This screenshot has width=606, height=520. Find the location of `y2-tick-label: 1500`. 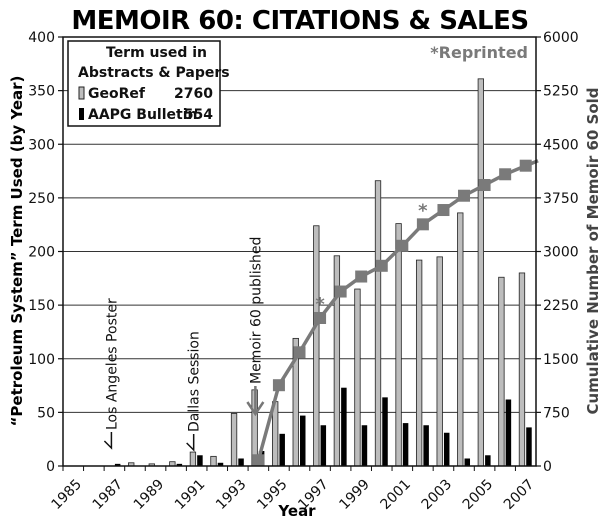

y2-tick-label: 1500 is located at coordinates (561, 360).